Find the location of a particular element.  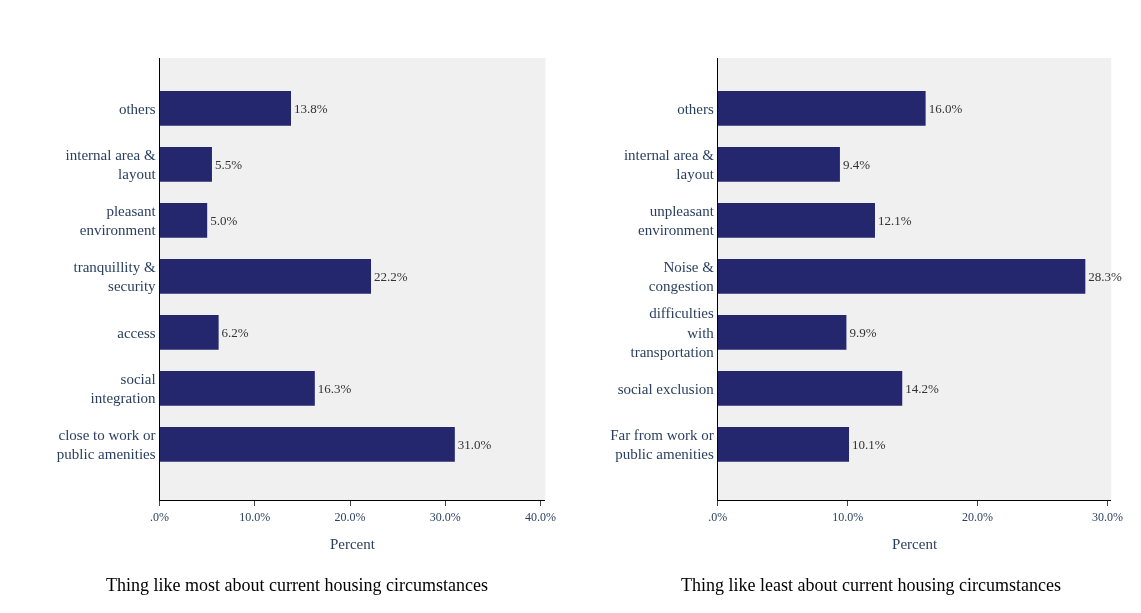

data-label: 9.9% is located at coordinates (863, 332).